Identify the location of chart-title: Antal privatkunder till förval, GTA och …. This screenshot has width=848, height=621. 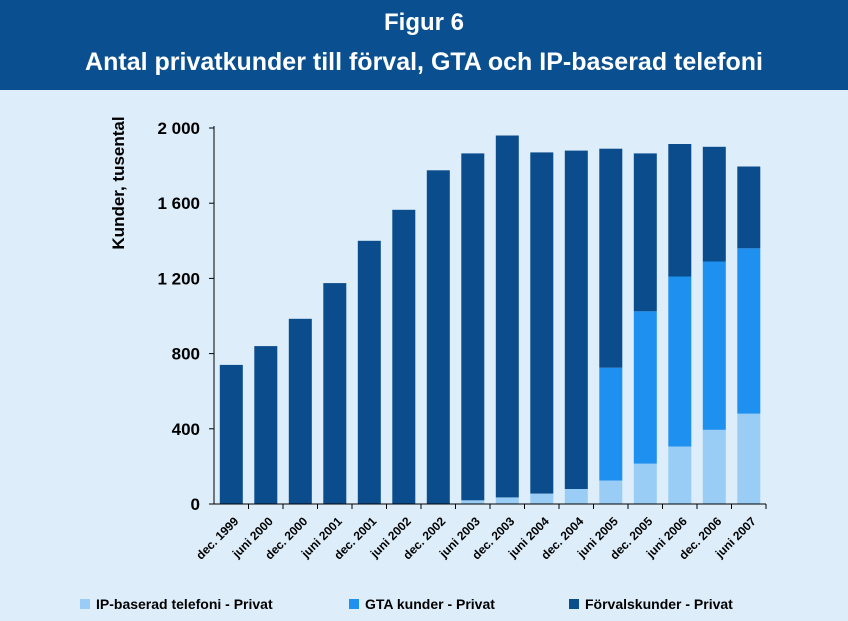
(424, 62).